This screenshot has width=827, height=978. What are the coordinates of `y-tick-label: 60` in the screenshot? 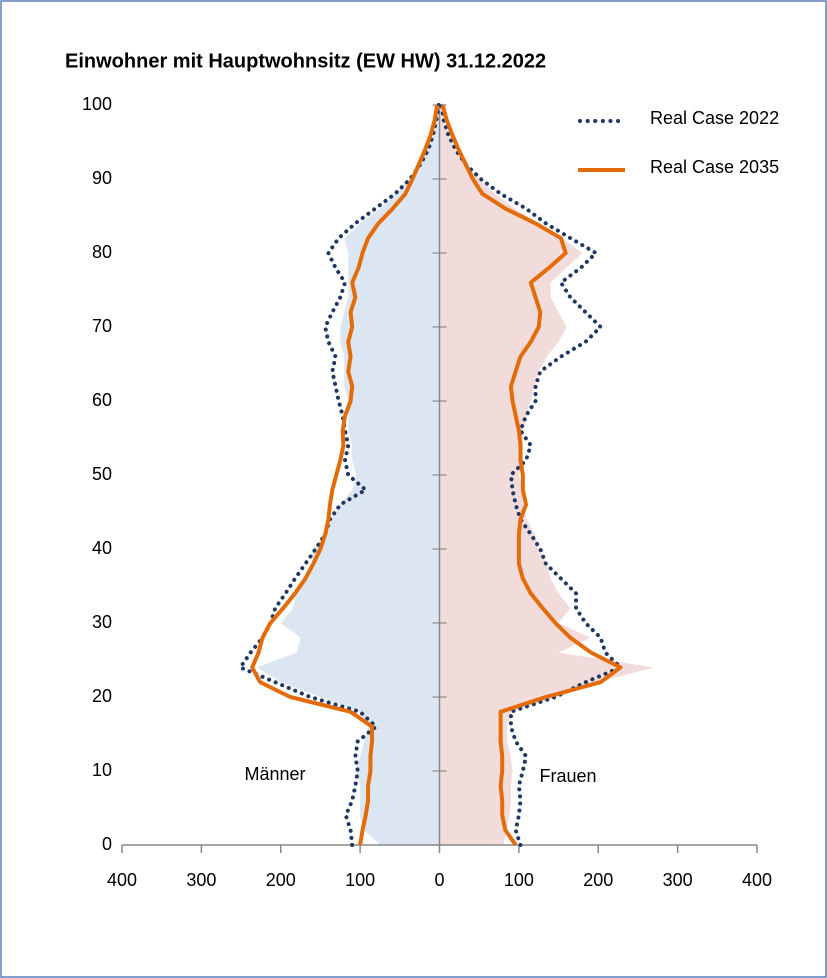 It's located at (102, 400).